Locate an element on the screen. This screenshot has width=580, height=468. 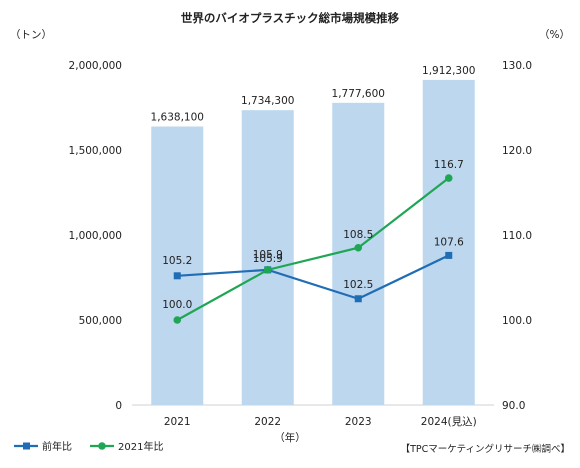
bar-value-label: 1,638,100 is located at coordinates (177, 118).